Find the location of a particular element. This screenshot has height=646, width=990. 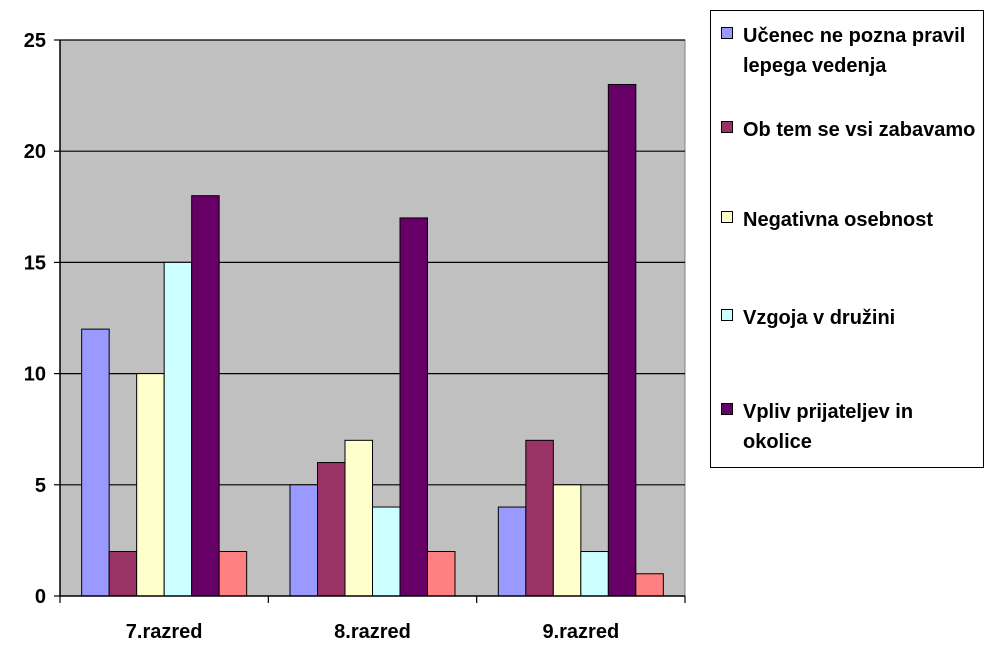

legend-label-4: Vzgoja v družini is located at coordinates (819, 318).